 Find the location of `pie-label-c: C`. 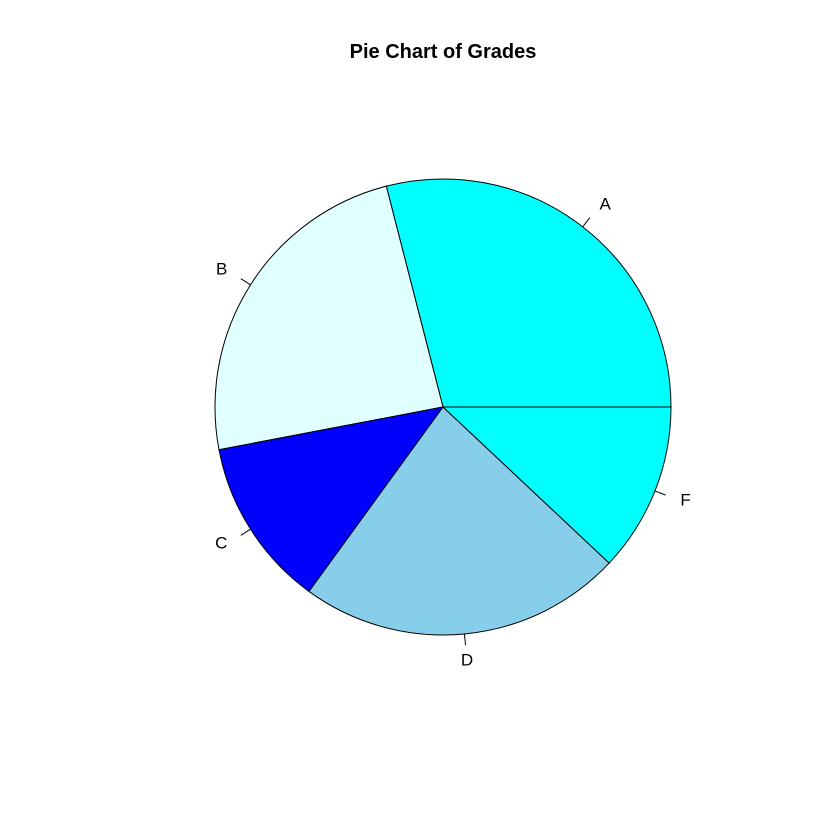

pie-label-c: C is located at coordinates (221, 542).